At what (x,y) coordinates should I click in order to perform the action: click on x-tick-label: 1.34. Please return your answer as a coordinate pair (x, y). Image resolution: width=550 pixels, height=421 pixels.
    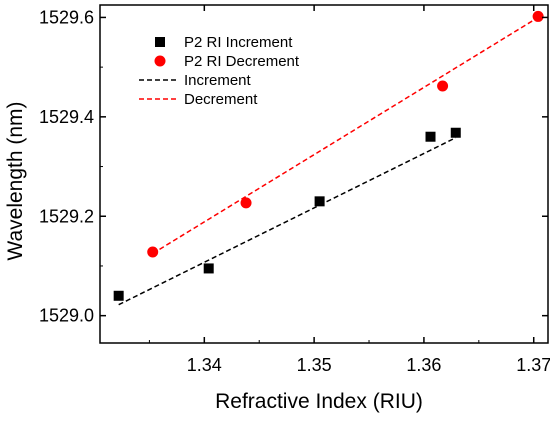
    Looking at the image, I should click on (204, 365).